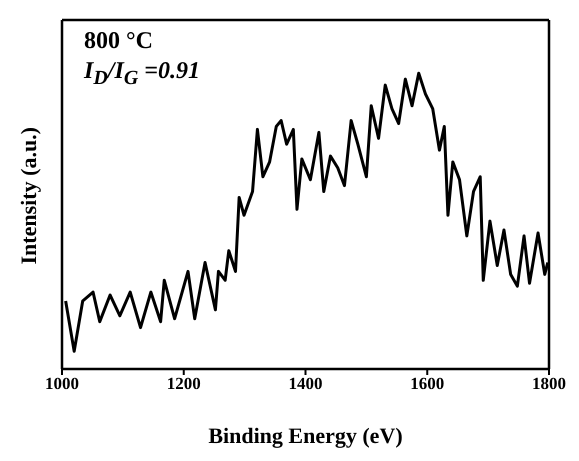  I want to click on x-axis-title: Binding Energy (eV), so click(305, 435).